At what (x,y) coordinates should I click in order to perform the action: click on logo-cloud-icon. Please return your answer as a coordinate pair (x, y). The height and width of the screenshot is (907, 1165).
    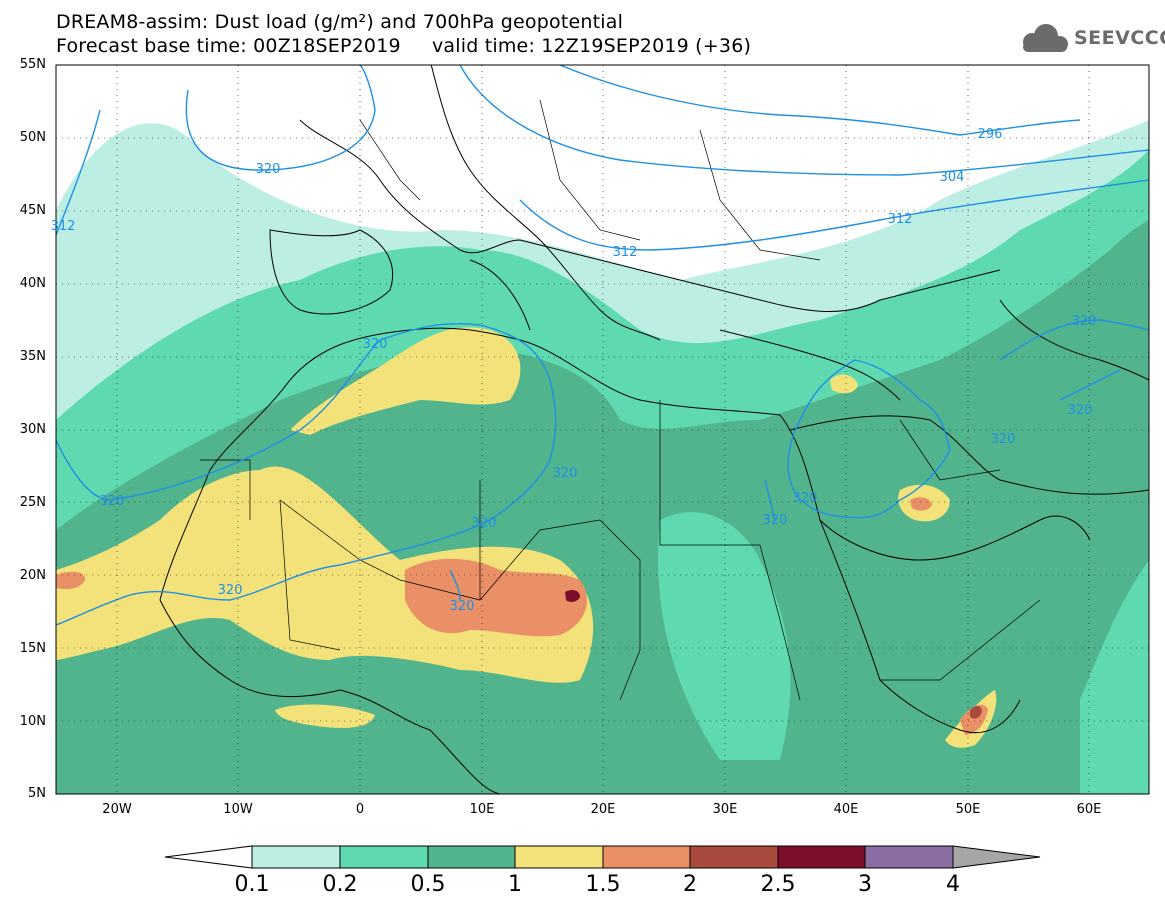
    Looking at the image, I should click on (1045, 38).